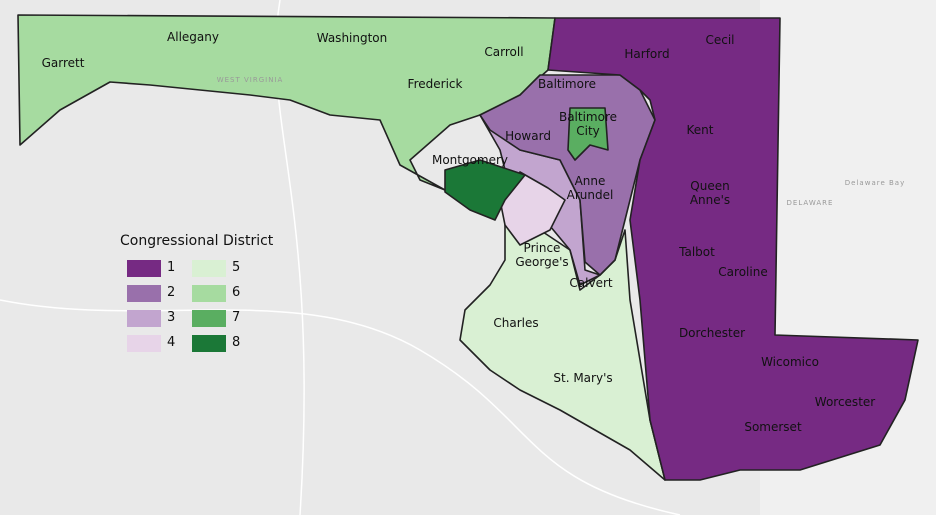 The height and width of the screenshot is (515, 936). What do you see at coordinates (700, 130) in the screenshot?
I see `county-label: Kent` at bounding box center [700, 130].